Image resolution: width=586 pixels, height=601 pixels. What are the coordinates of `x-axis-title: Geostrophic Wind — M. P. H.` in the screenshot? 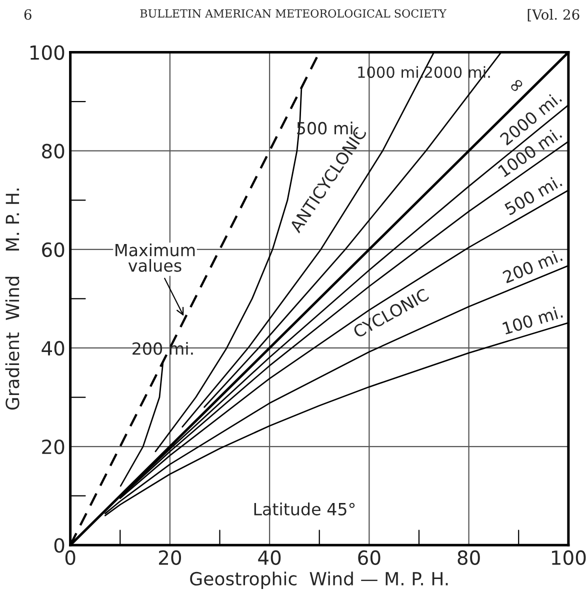 It's located at (319, 581).